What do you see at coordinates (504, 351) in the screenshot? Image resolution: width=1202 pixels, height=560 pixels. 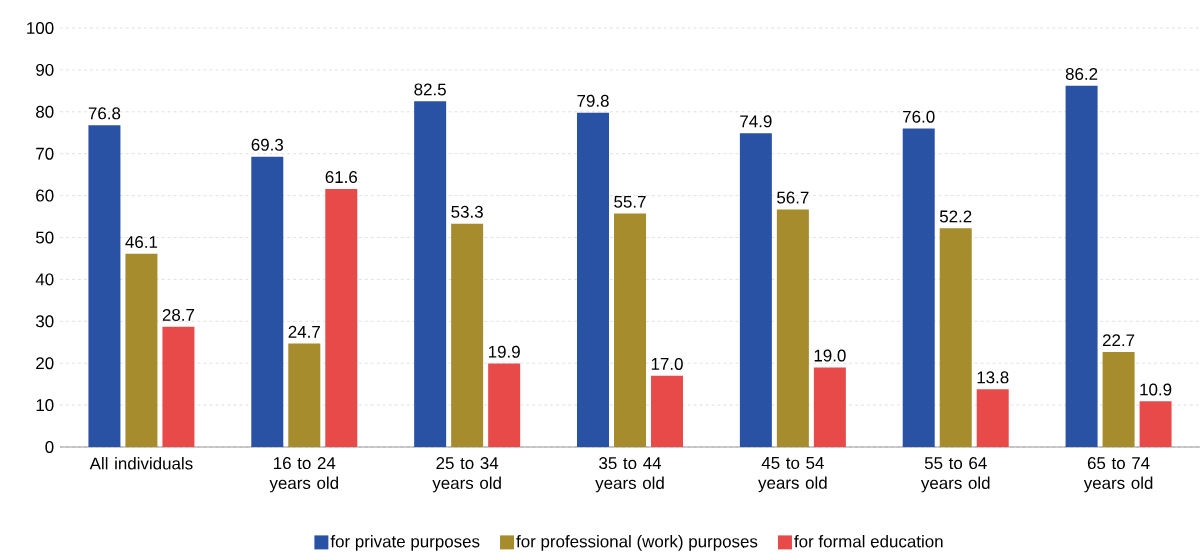 I see `data-label: 19.9` at bounding box center [504, 351].